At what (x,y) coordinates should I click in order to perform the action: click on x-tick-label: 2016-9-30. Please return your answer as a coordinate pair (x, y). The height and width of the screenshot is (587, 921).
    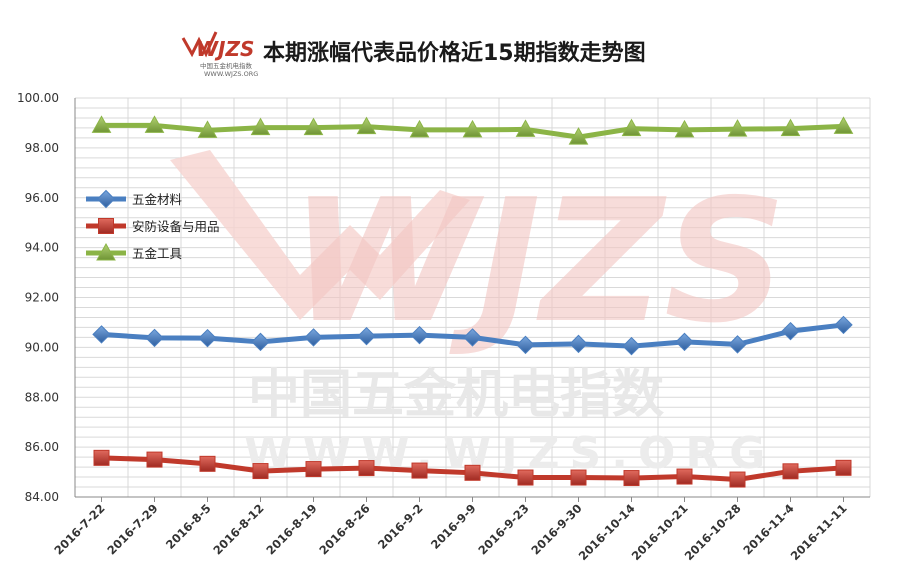
    Looking at the image, I should click on (556, 529).